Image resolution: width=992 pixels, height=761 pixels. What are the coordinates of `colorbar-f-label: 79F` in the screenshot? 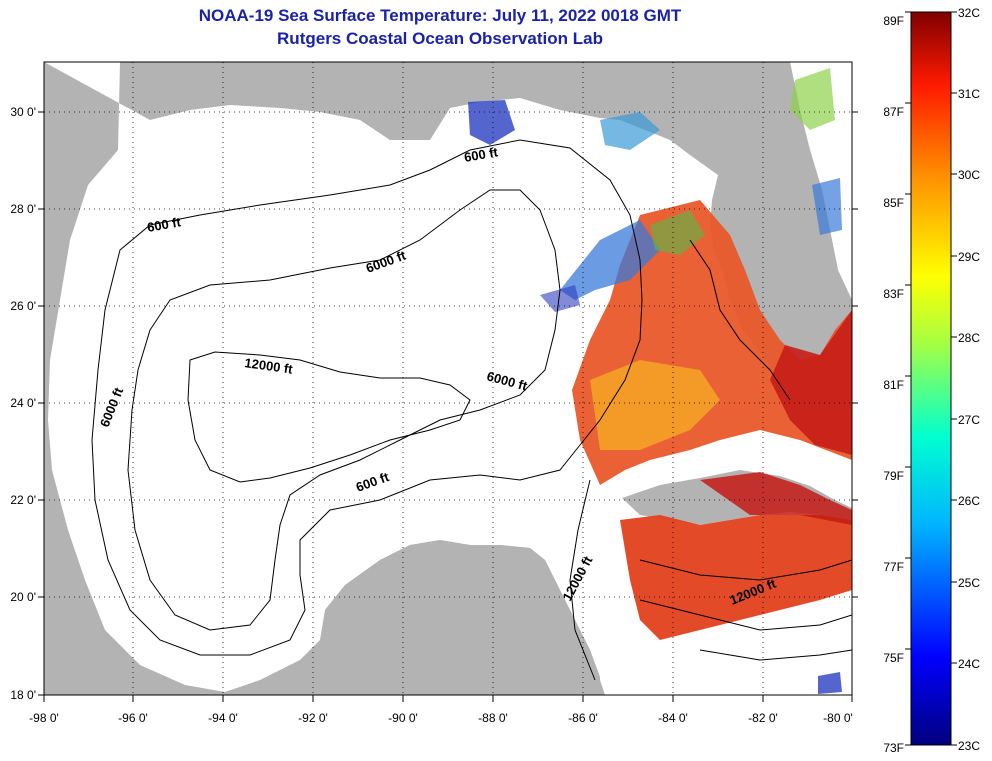 It's located at (893, 476).